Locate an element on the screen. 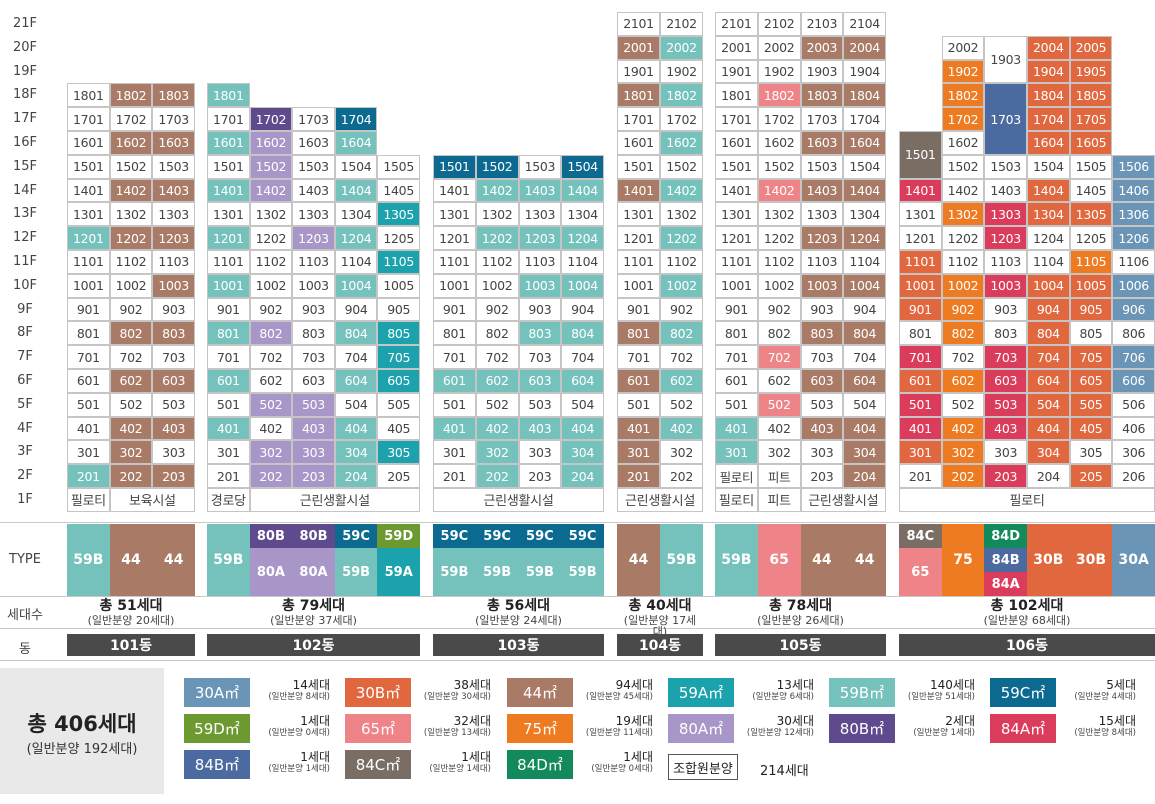  unit-cell: 903 is located at coordinates (1005, 309).